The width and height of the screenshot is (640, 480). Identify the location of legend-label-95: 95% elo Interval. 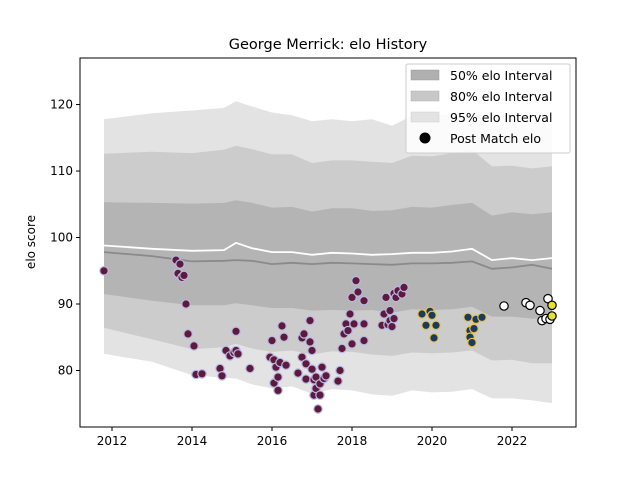
(501, 117).